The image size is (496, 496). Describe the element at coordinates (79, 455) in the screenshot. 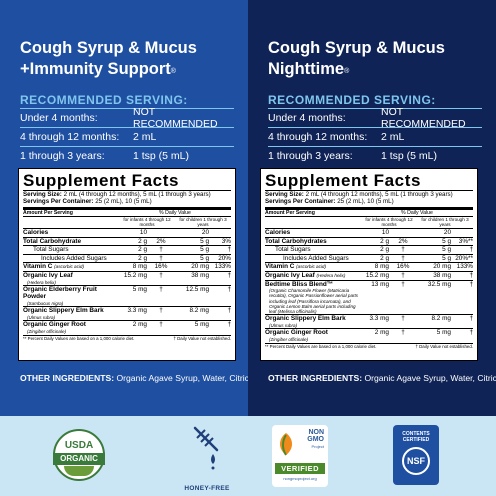

I see `usda-organic-icon: USDA ORGANIC` at that location.